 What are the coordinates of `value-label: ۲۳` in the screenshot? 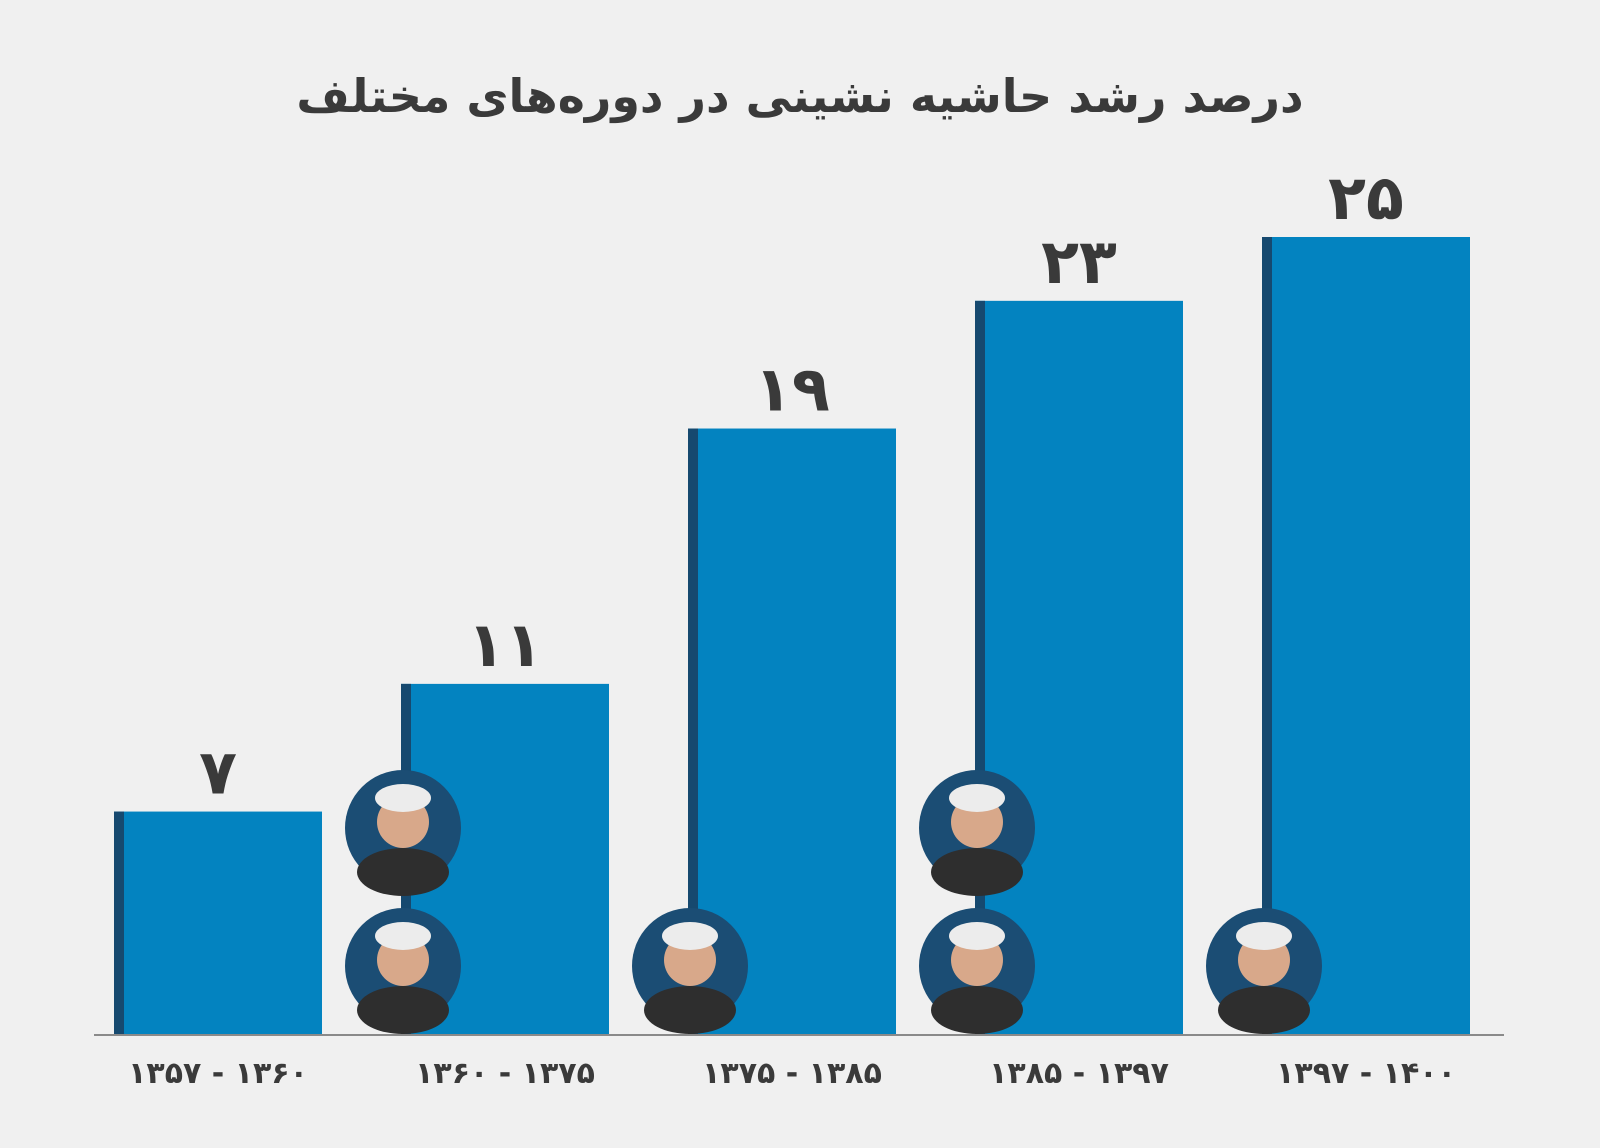 It's located at (1079, 261).